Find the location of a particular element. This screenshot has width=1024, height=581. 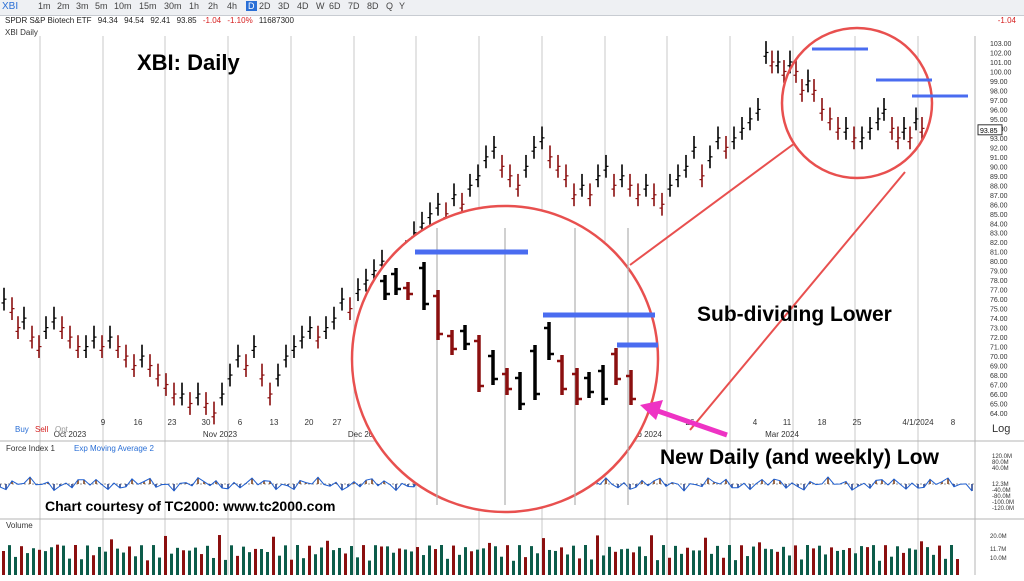

x-tick-label: 20 is located at coordinates (309, 422).